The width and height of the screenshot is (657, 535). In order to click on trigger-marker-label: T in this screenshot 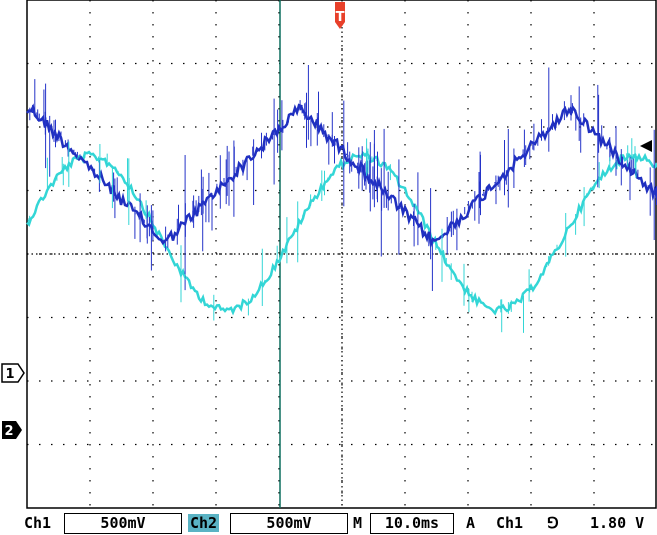, I will do `click(340, 17)`.